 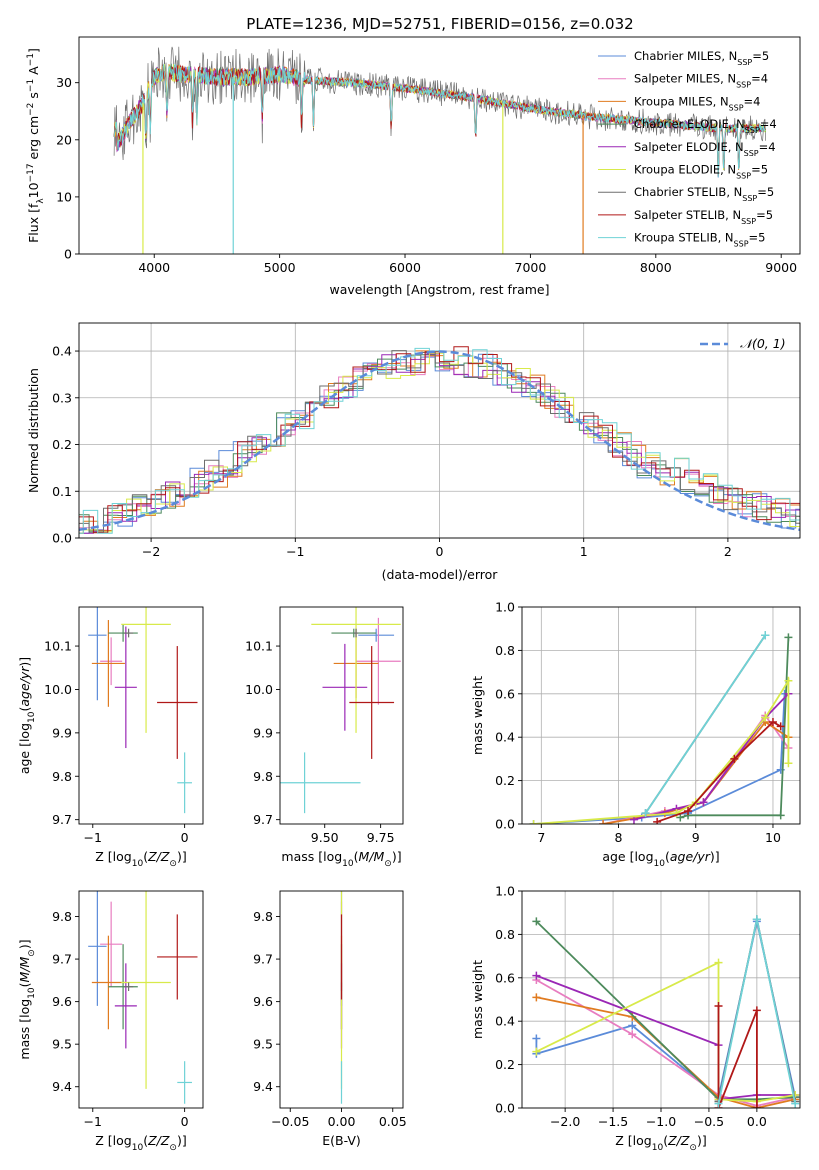 I want to click on legend-label: Salpeter STELIB, NSSP=5, so click(x=703, y=217).